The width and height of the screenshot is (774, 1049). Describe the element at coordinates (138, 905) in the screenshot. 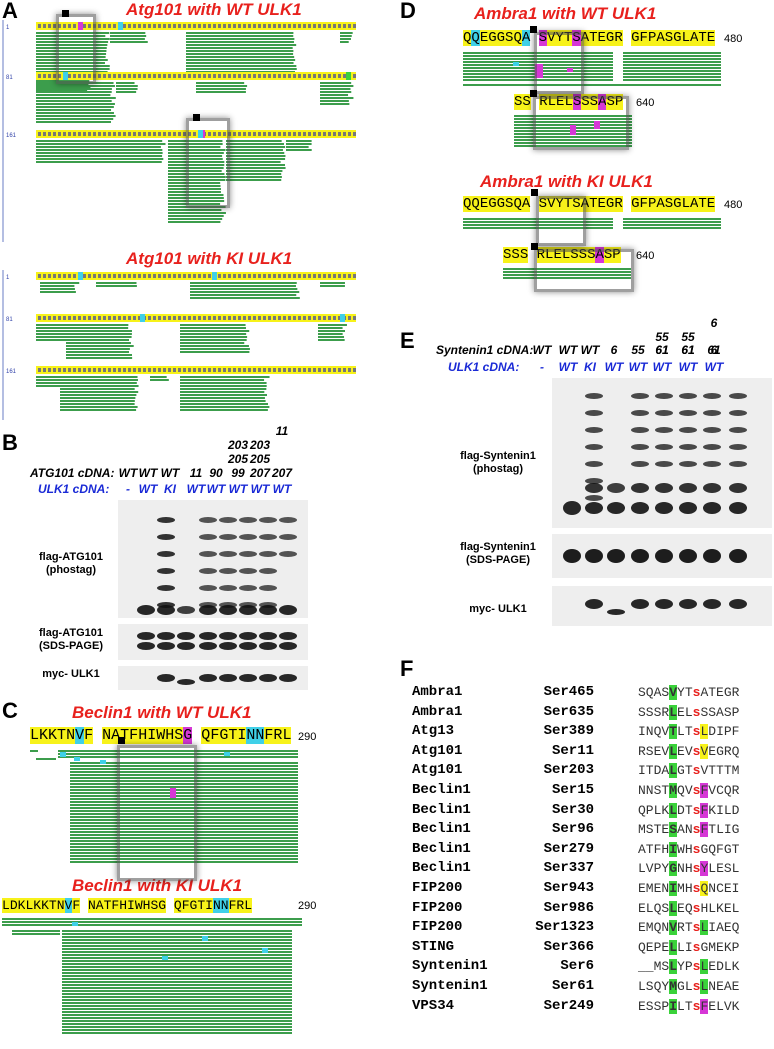

I see `residue: W` at that location.